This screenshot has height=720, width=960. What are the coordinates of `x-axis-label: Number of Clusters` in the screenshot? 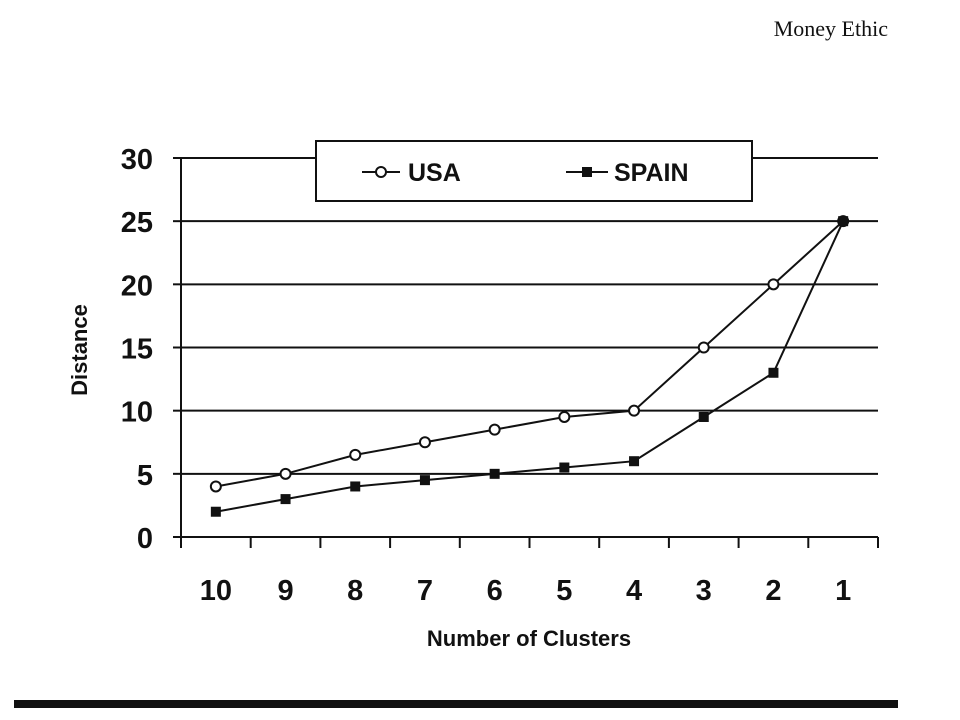 It's located at (529, 638).